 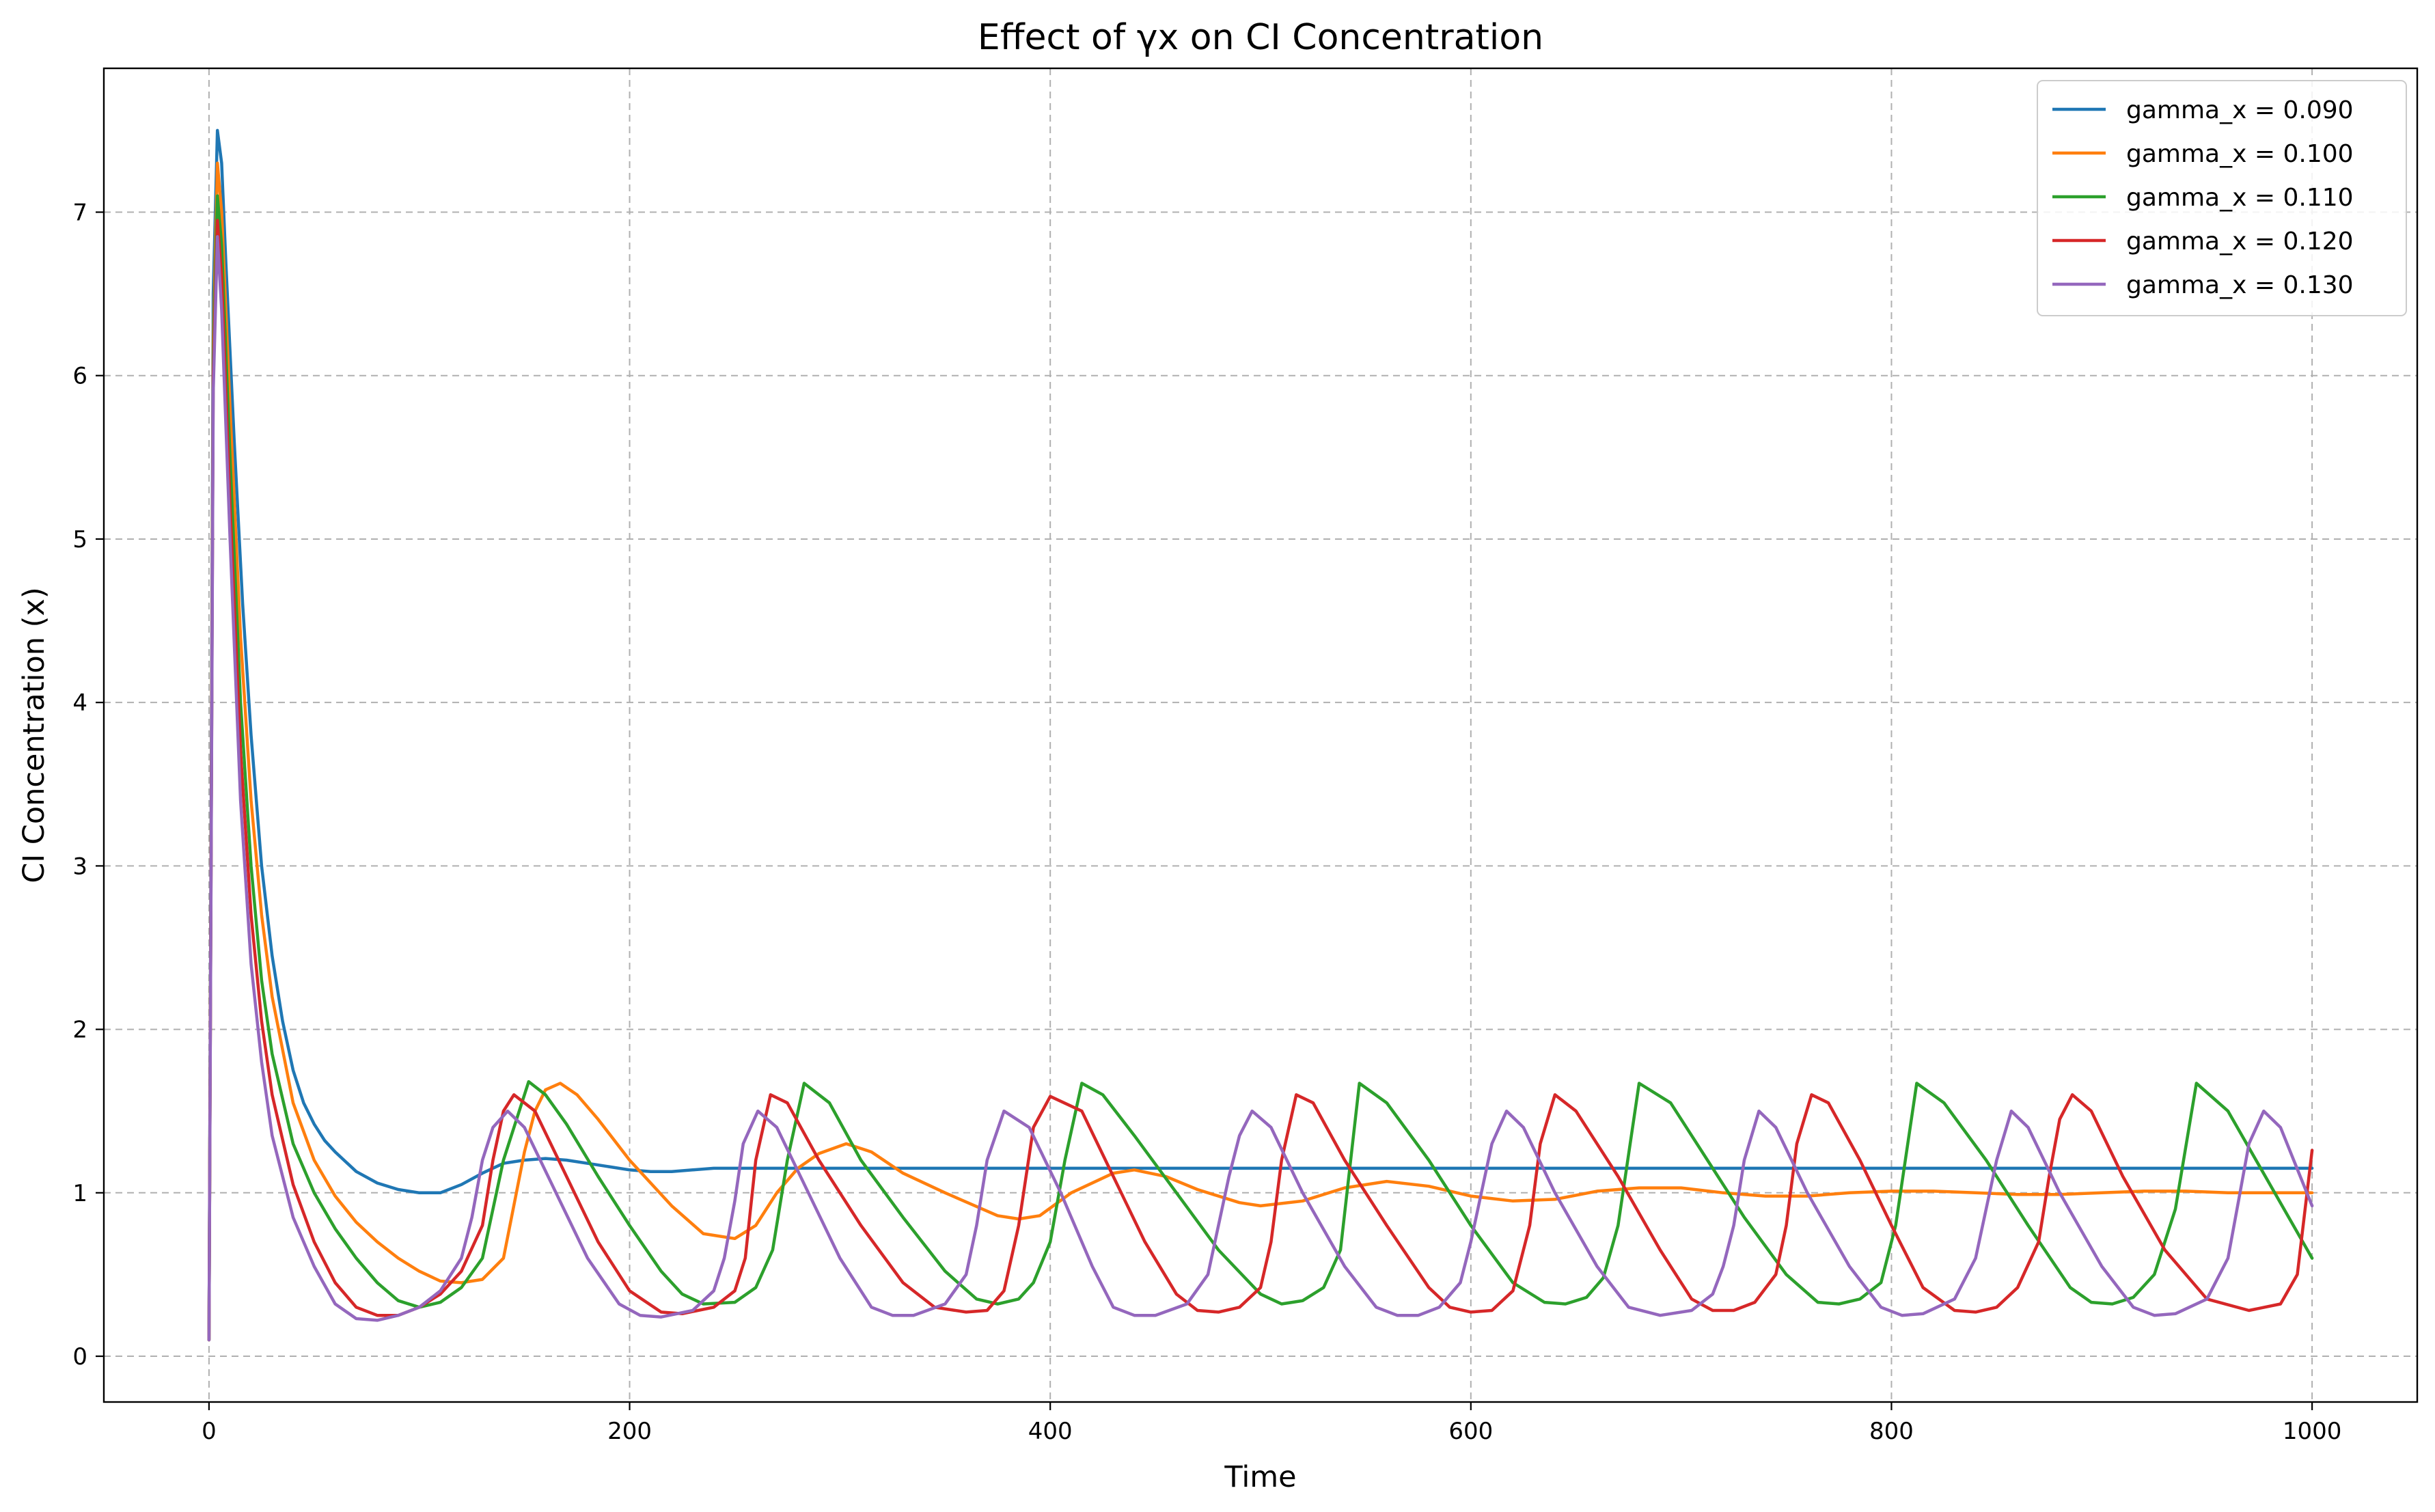 What do you see at coordinates (1892, 1432) in the screenshot?
I see `x-tick-label: 800` at bounding box center [1892, 1432].